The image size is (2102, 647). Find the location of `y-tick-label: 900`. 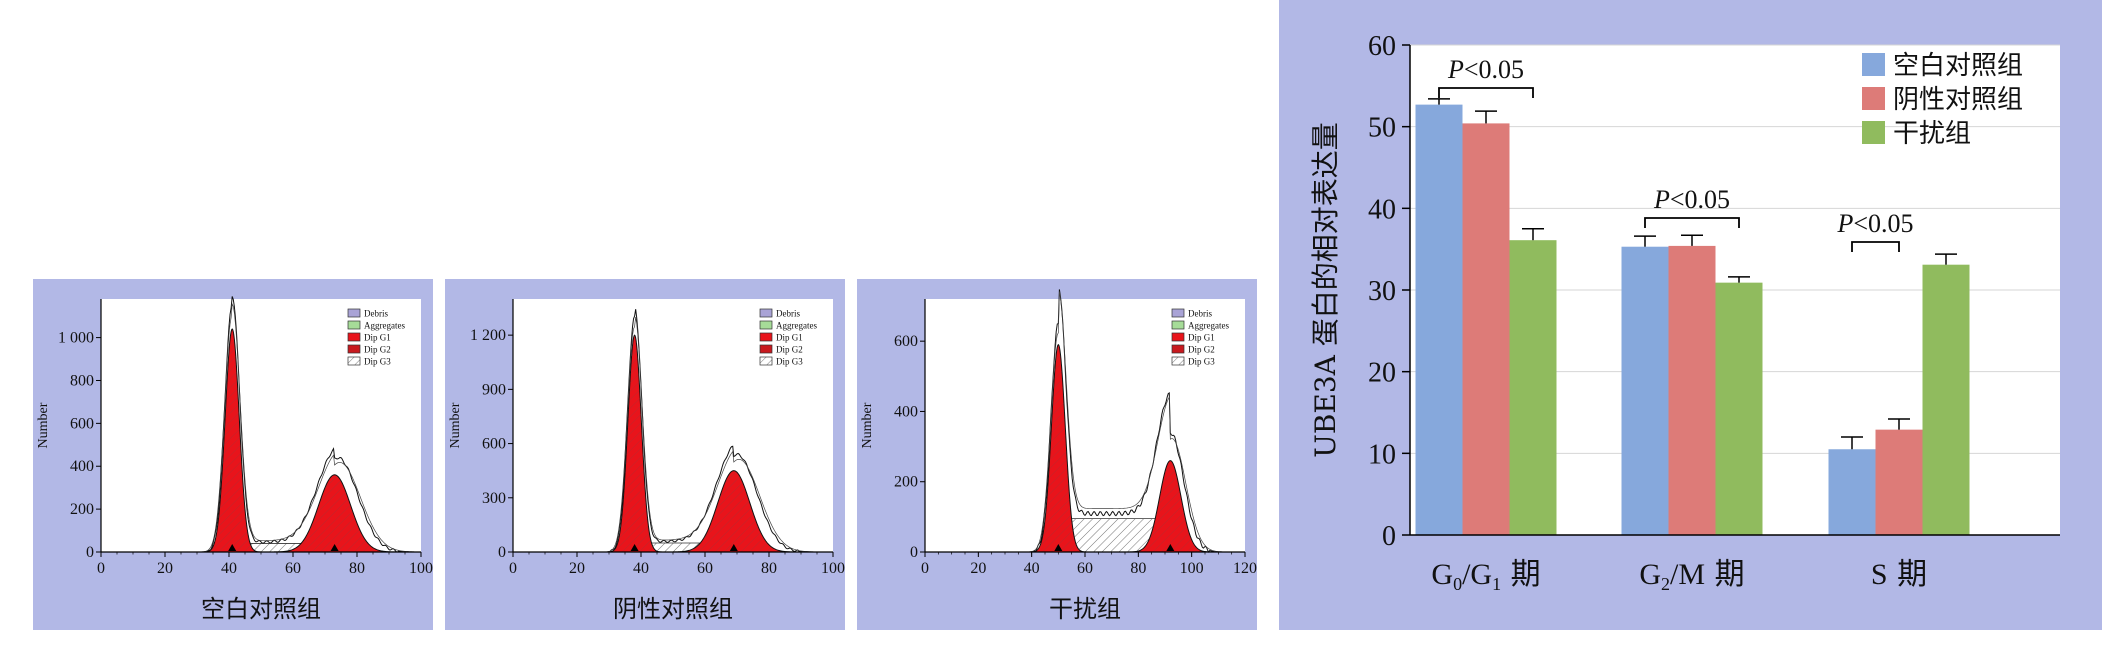

y-tick-label: 900 is located at coordinates (494, 389).